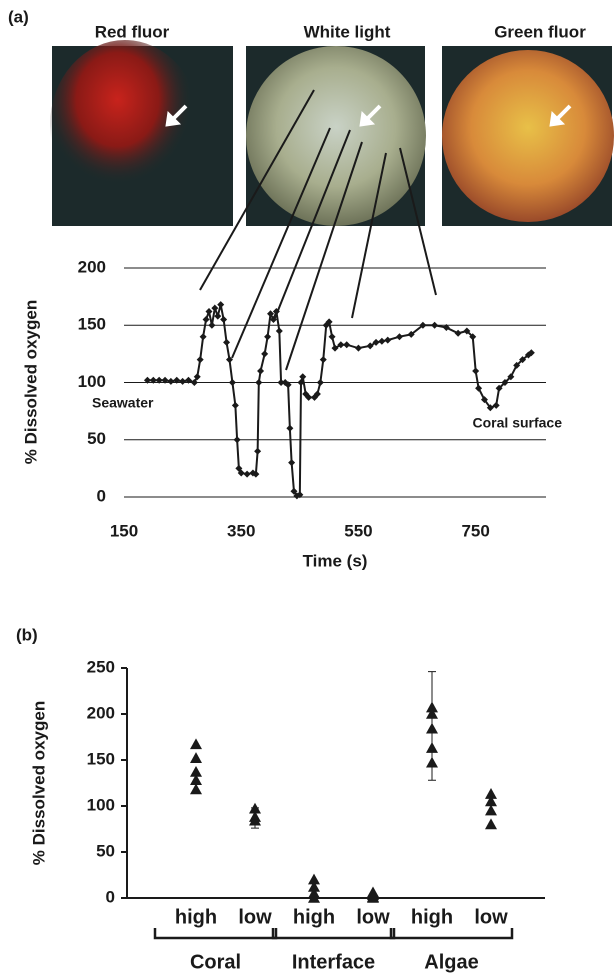 This screenshot has width=614, height=975. What do you see at coordinates (101, 712) in the screenshot?
I see `y-tick-label: 200` at bounding box center [101, 712].